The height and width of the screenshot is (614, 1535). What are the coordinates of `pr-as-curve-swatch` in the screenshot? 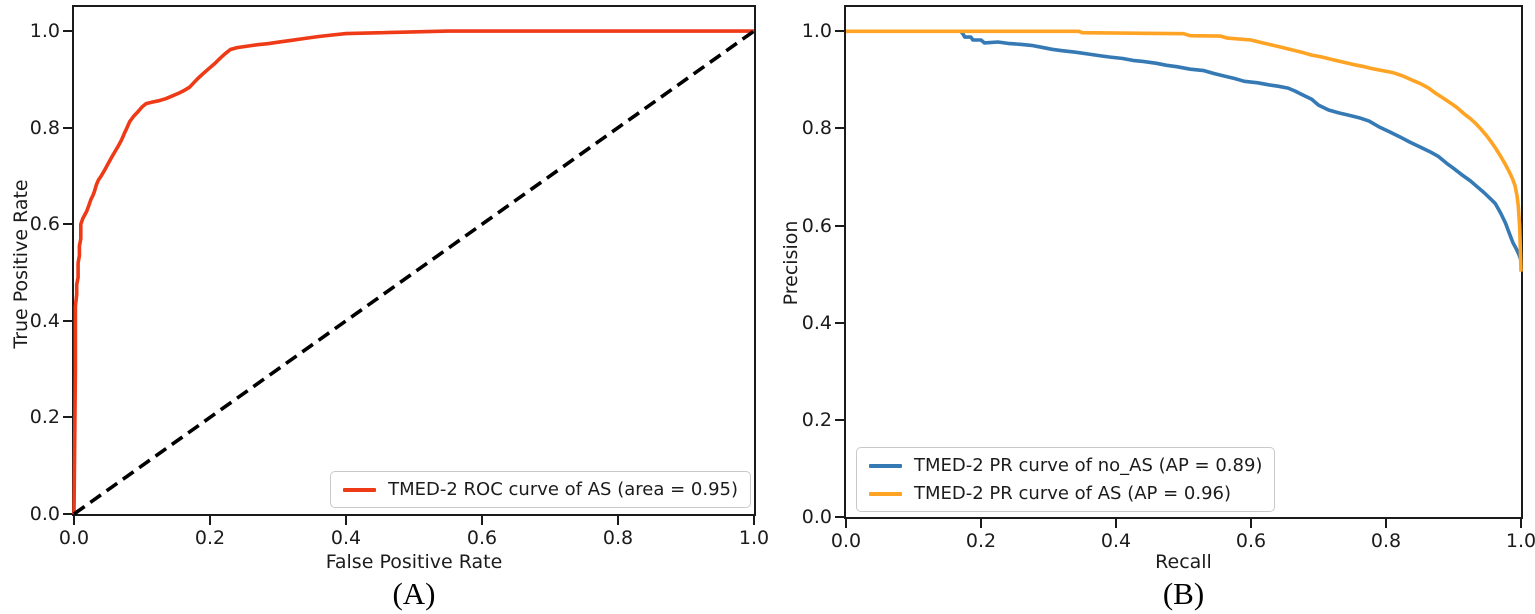 It's located at (885, 493).